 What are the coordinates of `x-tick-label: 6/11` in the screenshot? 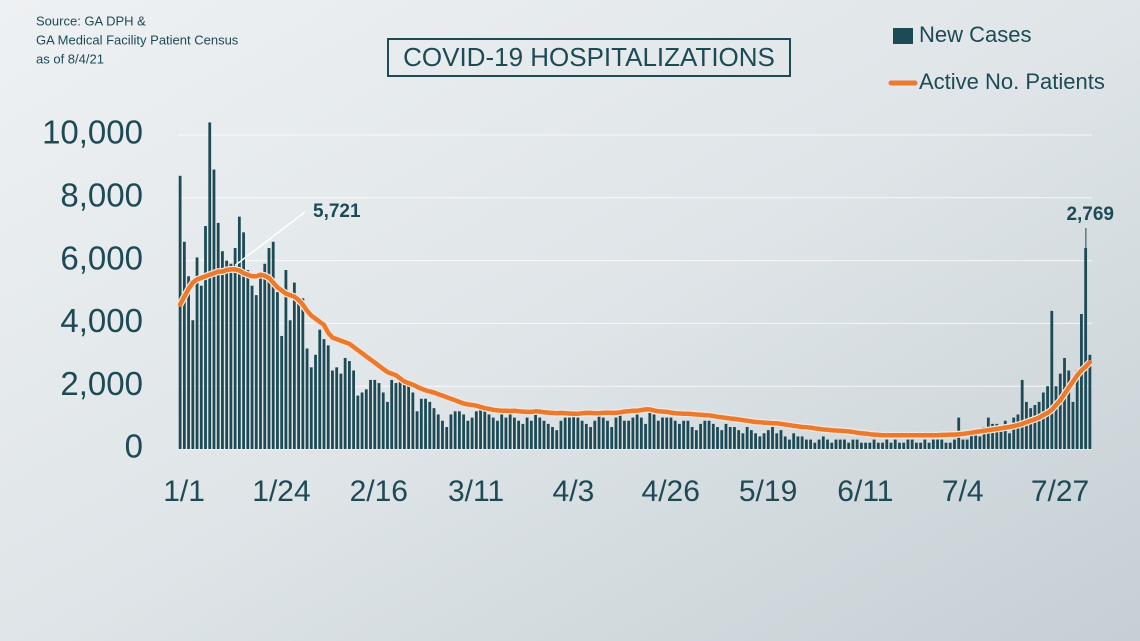 It's located at (865, 491).